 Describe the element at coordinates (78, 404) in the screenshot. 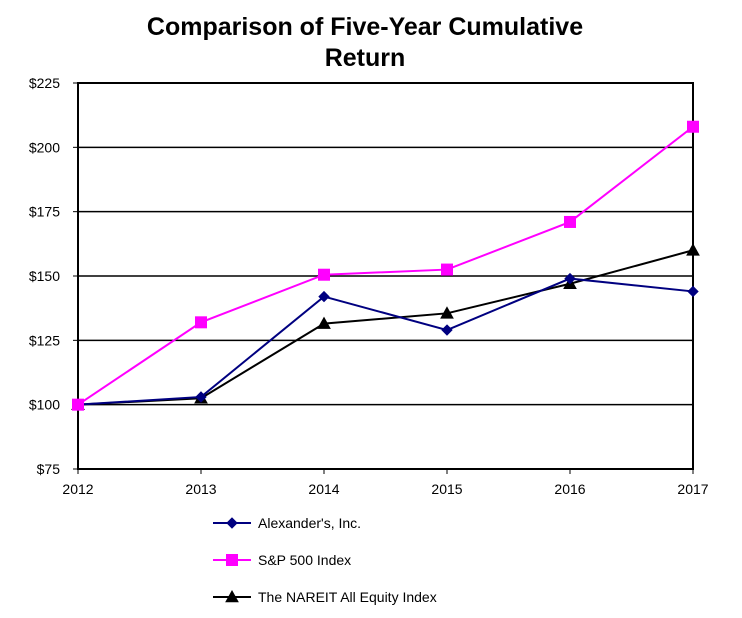

I see `series-1-point-2012` at that location.